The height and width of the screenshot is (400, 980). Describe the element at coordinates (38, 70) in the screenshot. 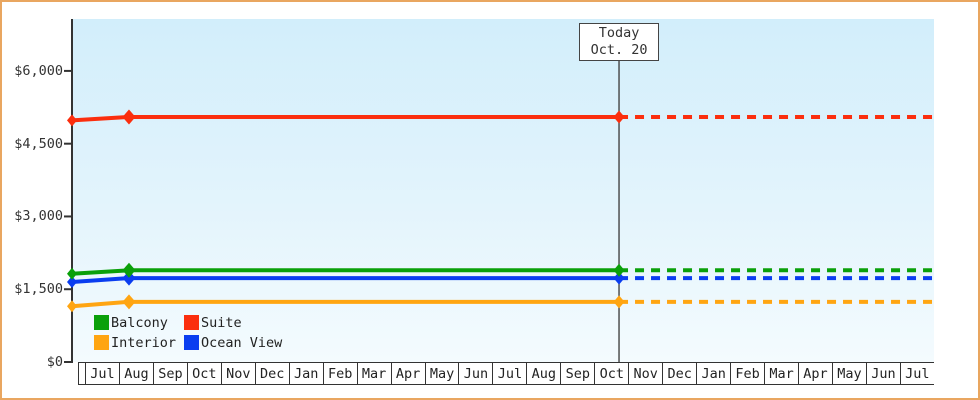

I see `y-tick-label: $6,000` at that location.